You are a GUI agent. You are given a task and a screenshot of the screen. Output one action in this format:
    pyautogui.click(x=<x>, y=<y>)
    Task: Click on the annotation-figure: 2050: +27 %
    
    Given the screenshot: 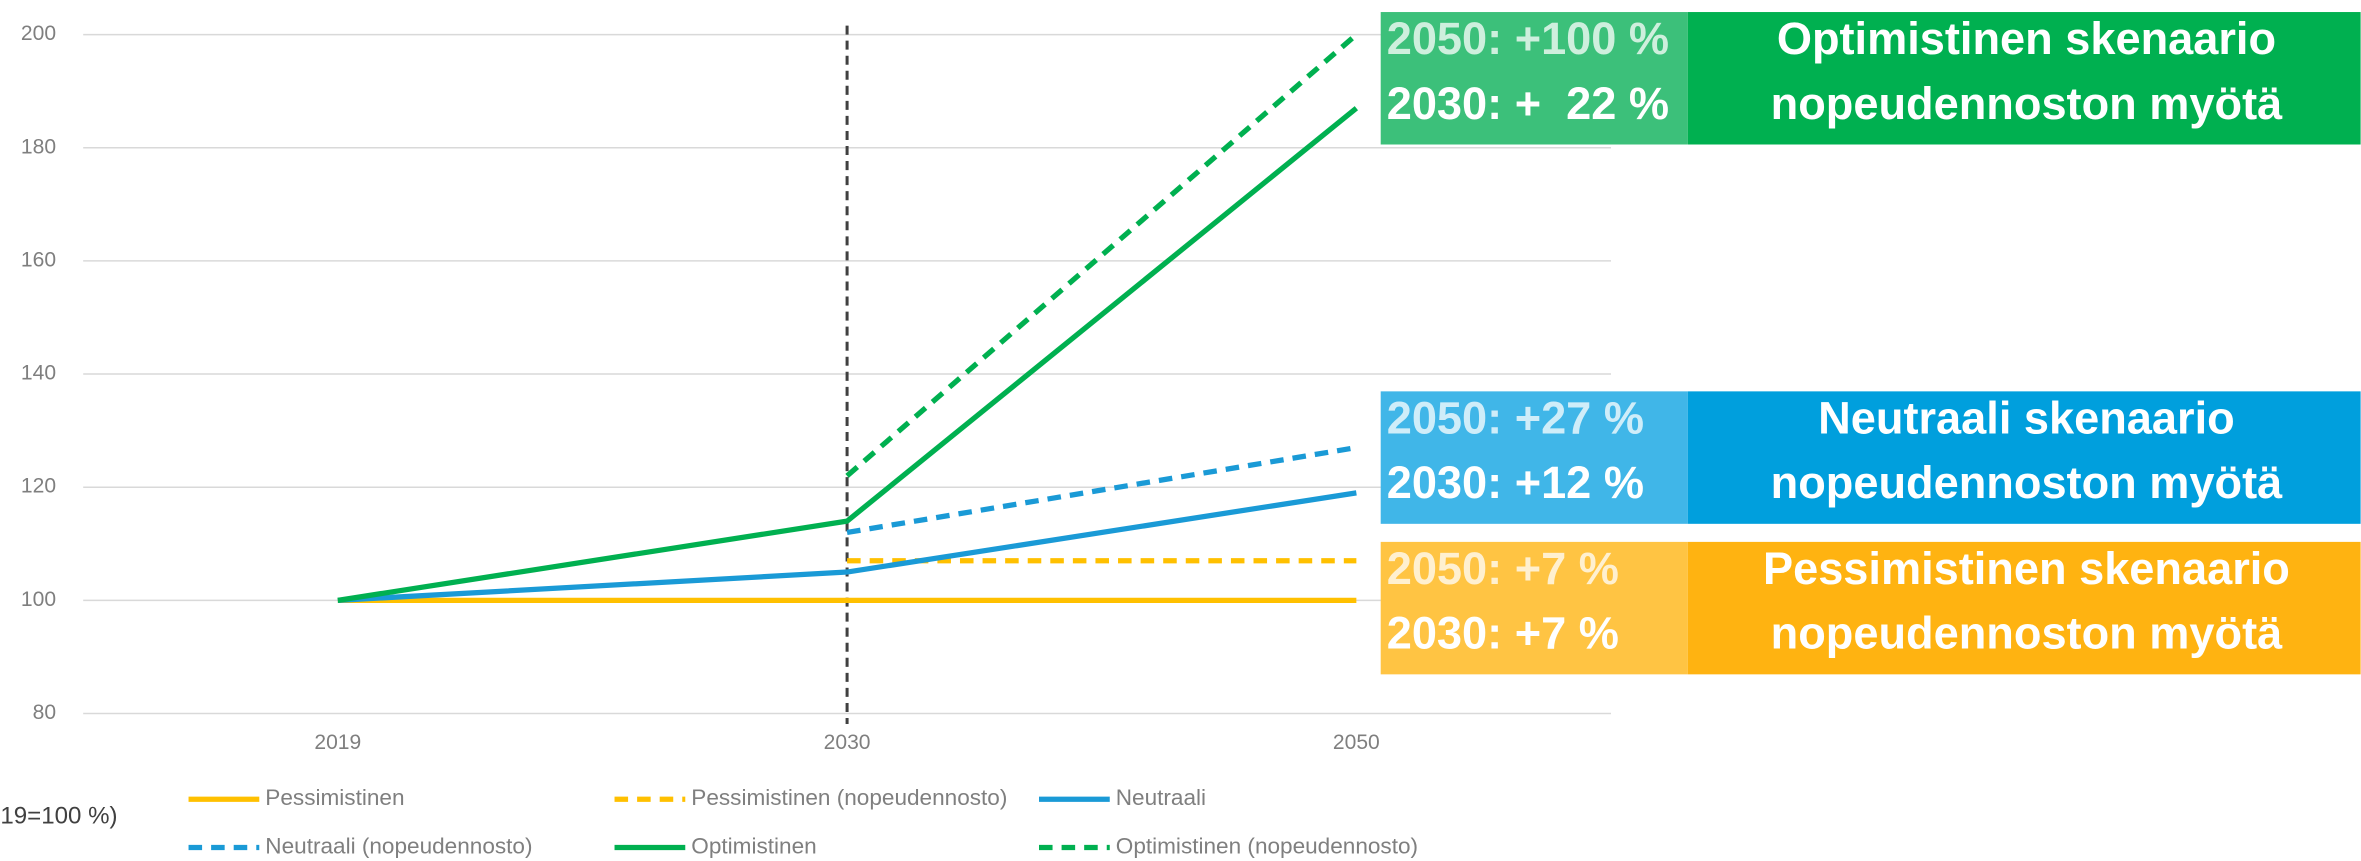 What is the action you would take?
    pyautogui.click(x=1515, y=417)
    